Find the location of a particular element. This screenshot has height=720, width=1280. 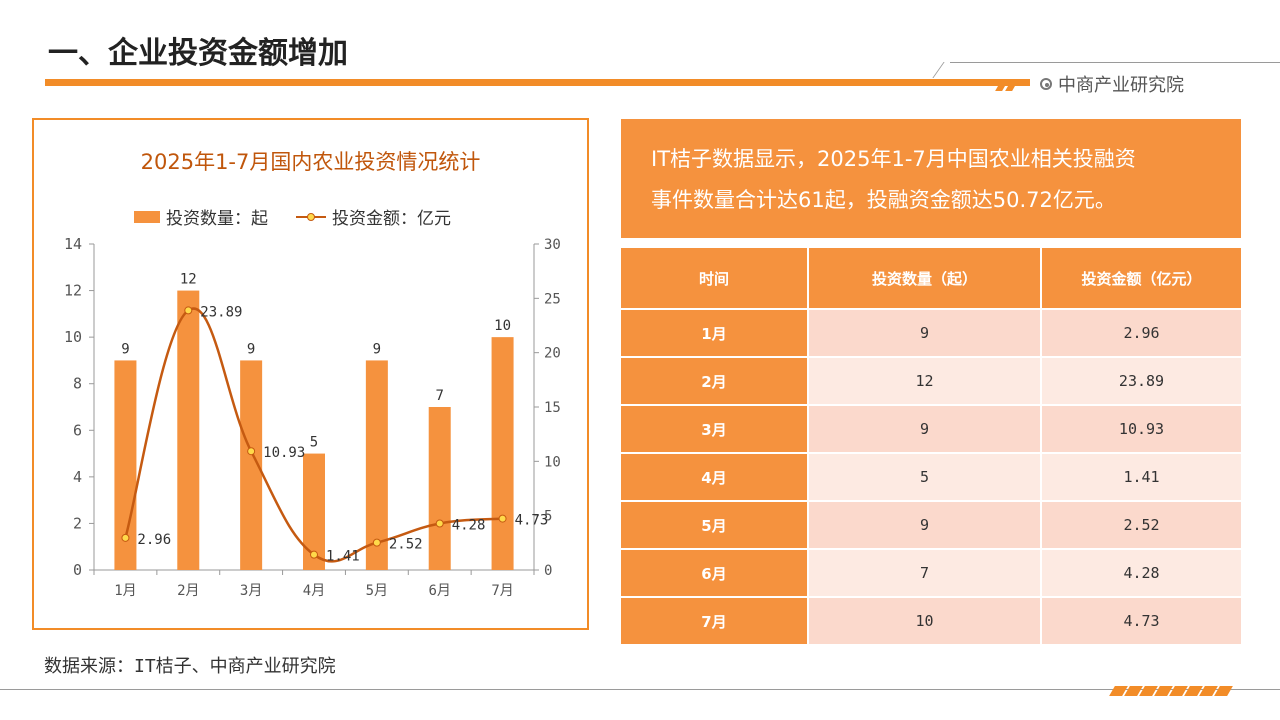

y-right-tick-label: 15 is located at coordinates (552, 408).